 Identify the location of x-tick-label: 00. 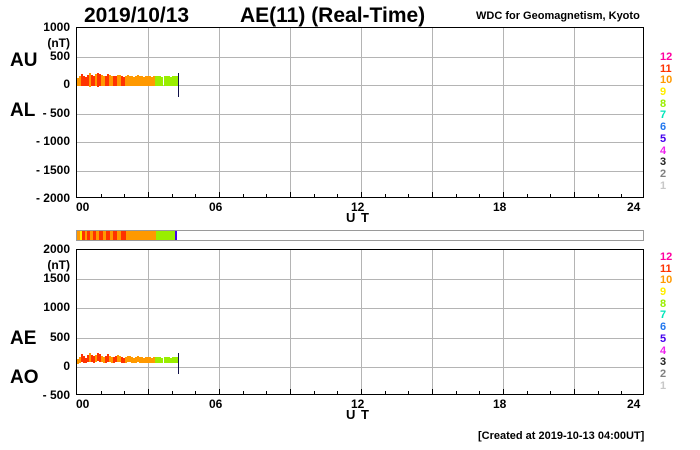
(83, 404).